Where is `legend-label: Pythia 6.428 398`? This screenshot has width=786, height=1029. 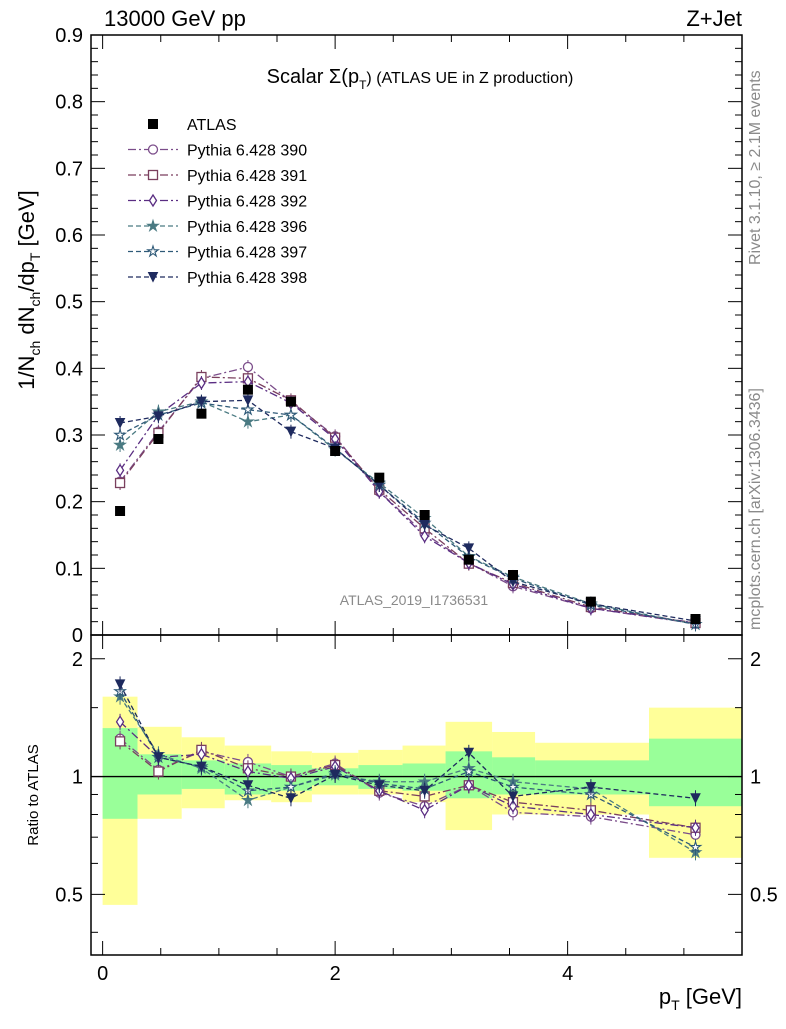 legend-label: Pythia 6.428 398 is located at coordinates (247, 278).